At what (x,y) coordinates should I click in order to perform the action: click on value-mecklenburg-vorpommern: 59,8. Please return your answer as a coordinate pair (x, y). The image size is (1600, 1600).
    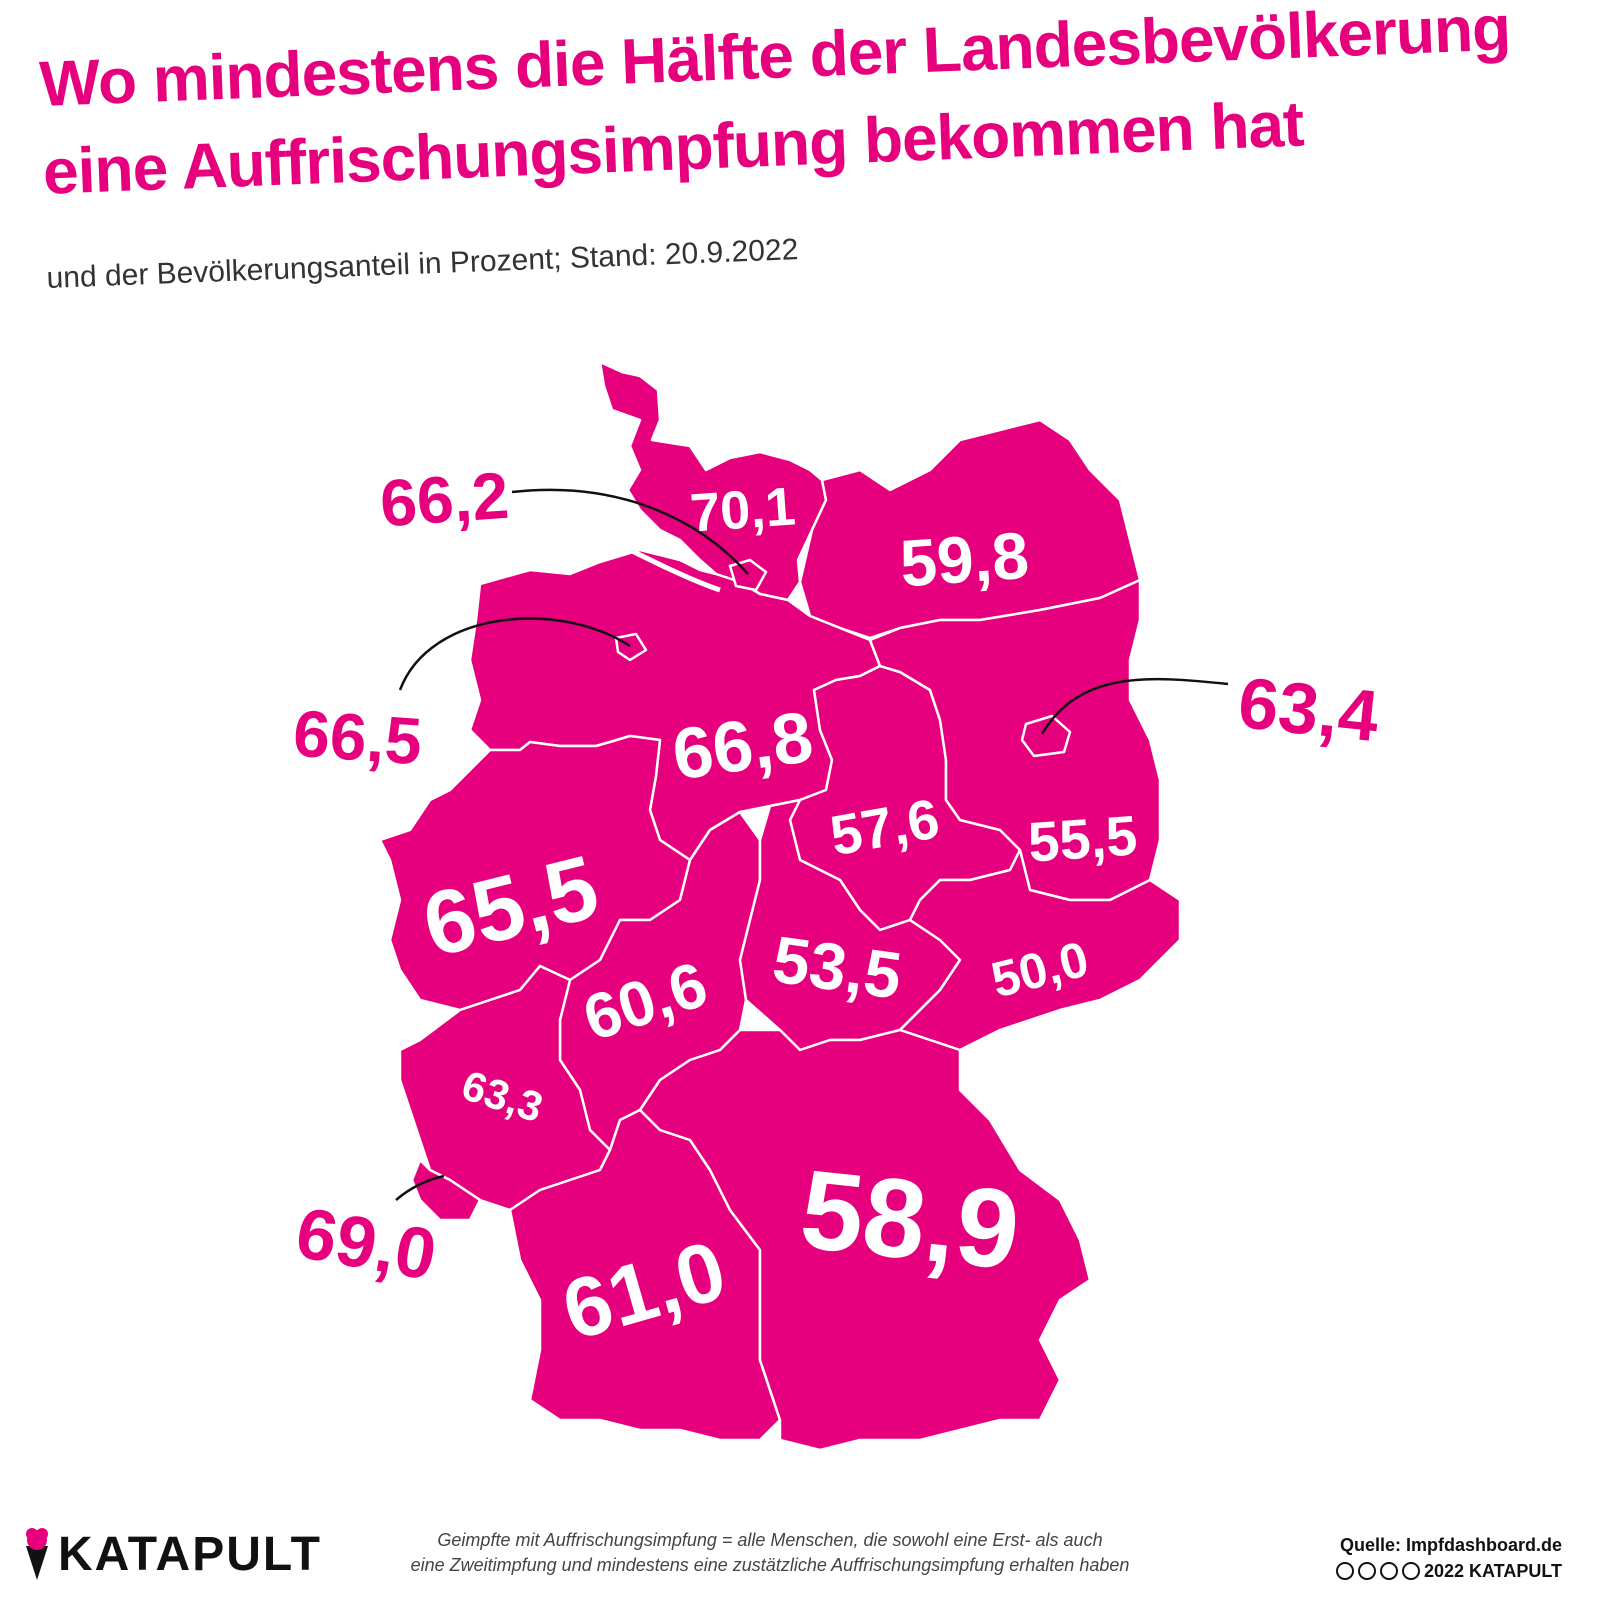
    Looking at the image, I should click on (964, 559).